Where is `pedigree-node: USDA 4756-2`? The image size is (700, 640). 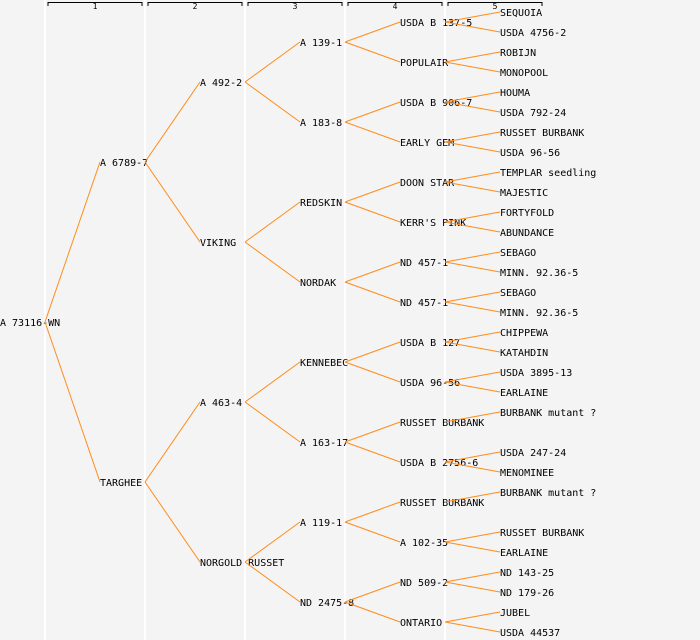 pedigree-node: USDA 4756-2 is located at coordinates (533, 33).